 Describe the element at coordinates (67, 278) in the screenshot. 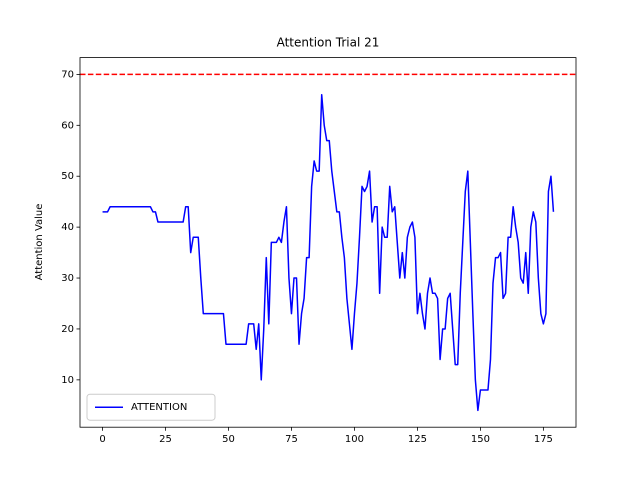

I see `y-tick-label: 30` at that location.